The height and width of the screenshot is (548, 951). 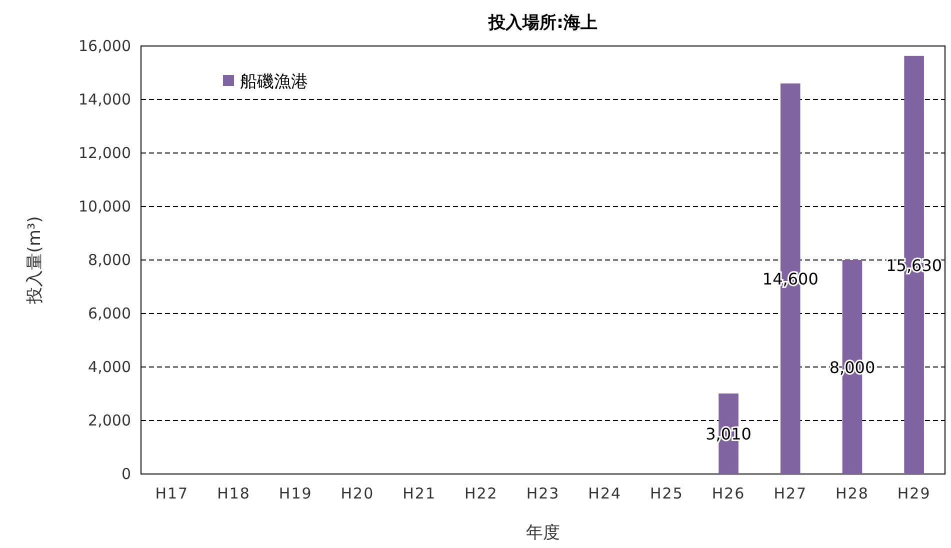 What do you see at coordinates (104, 206) in the screenshot?
I see `y-tick-label: 10,000` at bounding box center [104, 206].